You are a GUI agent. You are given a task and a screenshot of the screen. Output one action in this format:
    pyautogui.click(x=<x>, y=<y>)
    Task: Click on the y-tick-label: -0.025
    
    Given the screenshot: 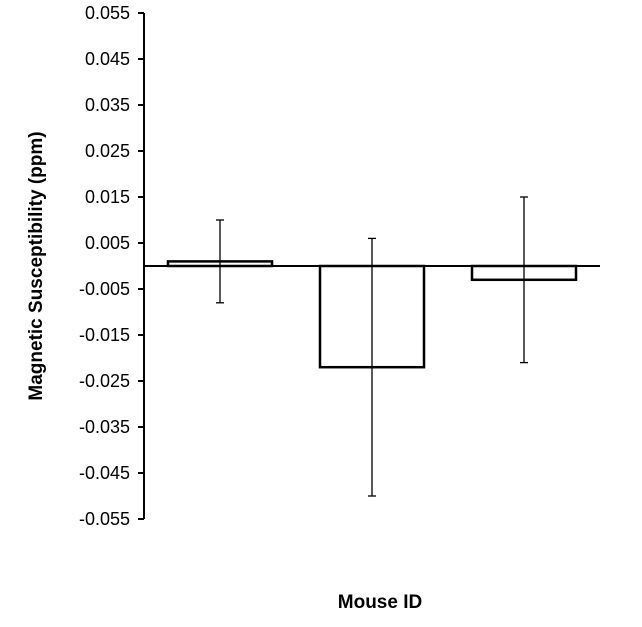 What is the action you would take?
    pyautogui.click(x=104, y=381)
    